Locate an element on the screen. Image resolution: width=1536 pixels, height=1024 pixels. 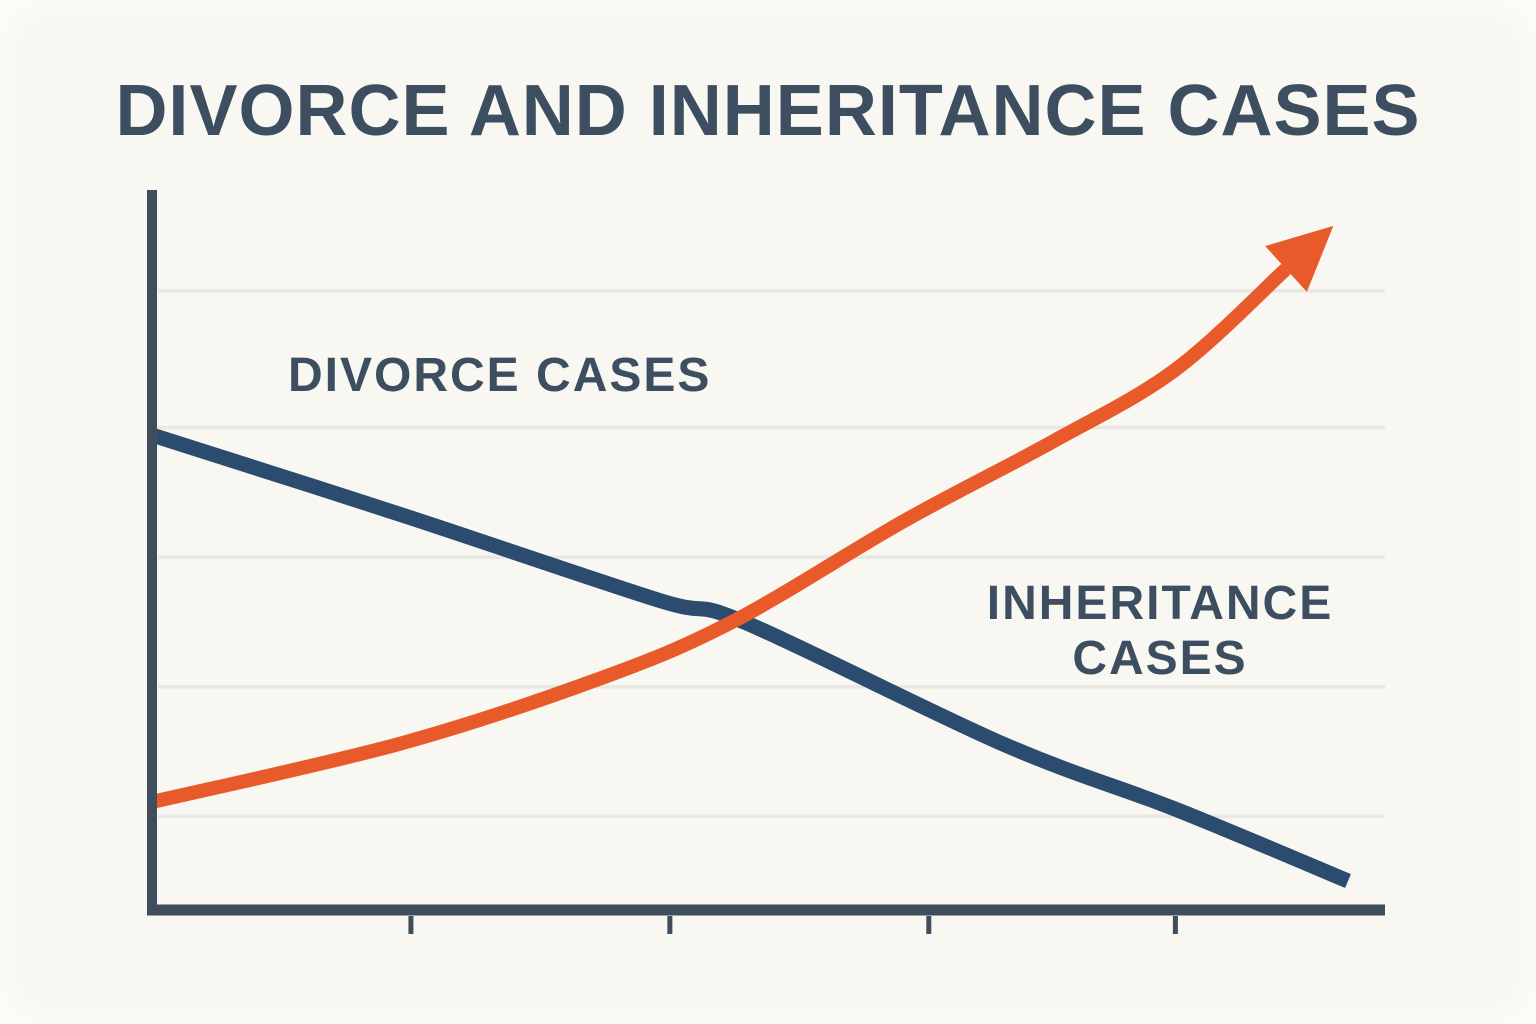
divorce-series-label: DIVORCE CASES is located at coordinates (500, 375).